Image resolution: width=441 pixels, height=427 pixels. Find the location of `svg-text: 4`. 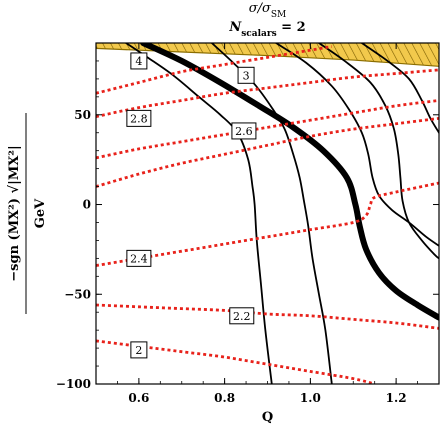

svg-text: 4 is located at coordinates (138, 61).